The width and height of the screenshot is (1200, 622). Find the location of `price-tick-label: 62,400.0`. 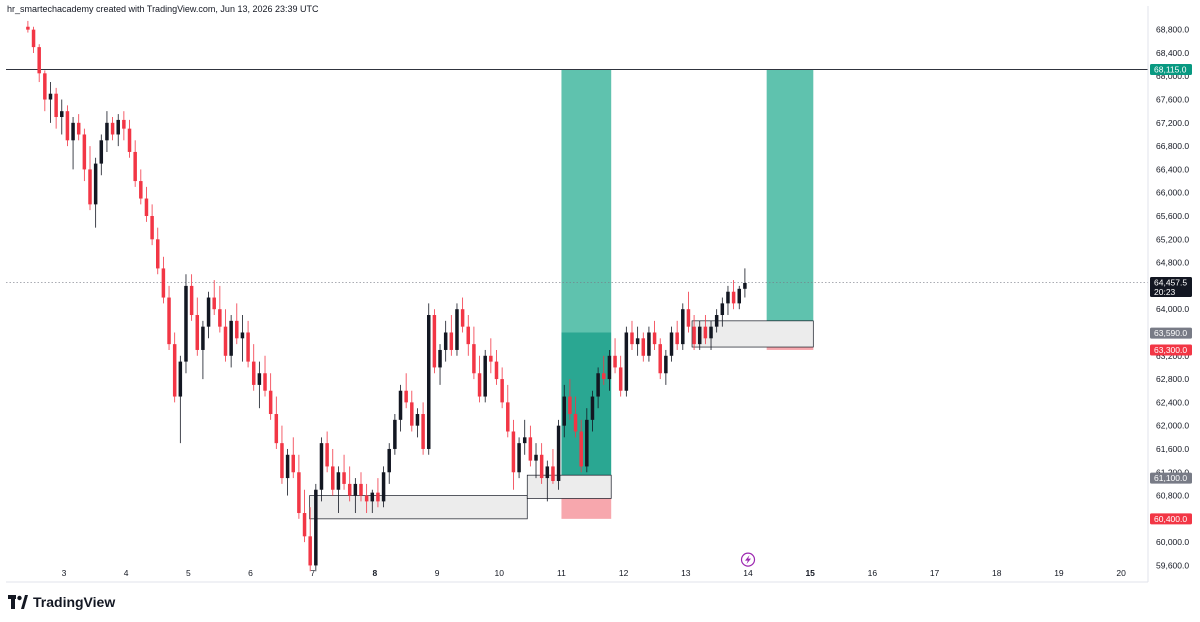

price-tick-label: 62,400.0 is located at coordinates (1172, 402).